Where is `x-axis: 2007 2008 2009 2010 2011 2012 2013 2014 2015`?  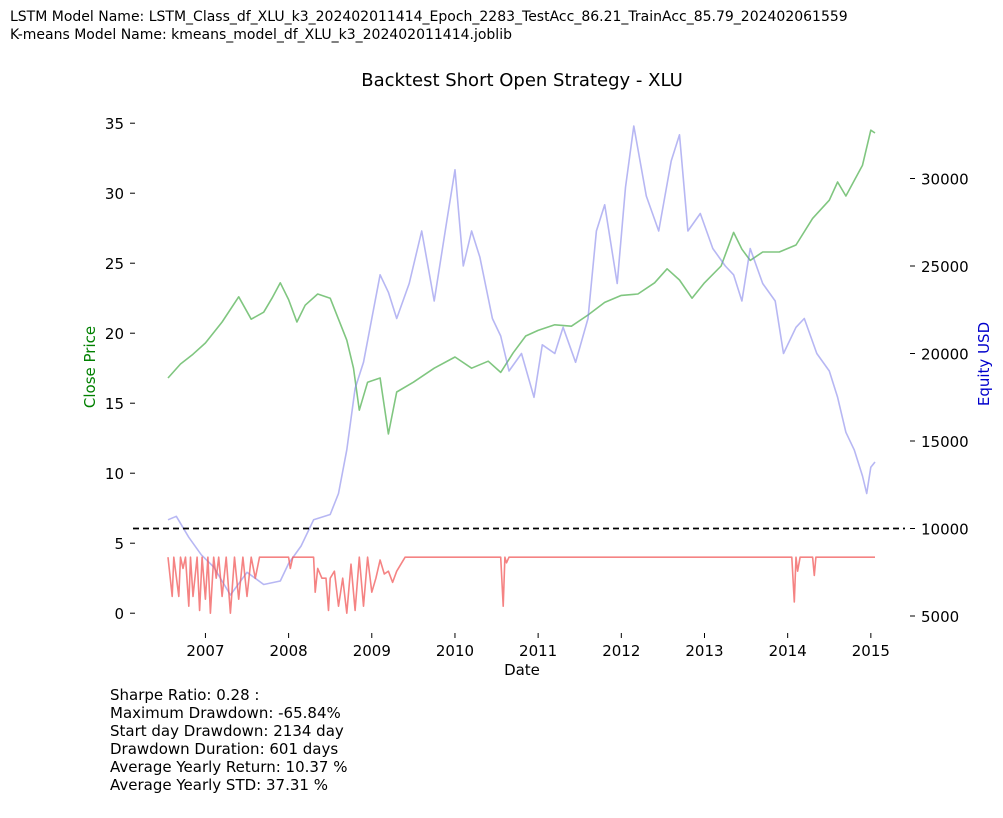
x-axis: 2007 2008 2009 2010 2011 2012 2013 2014 2015 is located at coordinates (538, 646).